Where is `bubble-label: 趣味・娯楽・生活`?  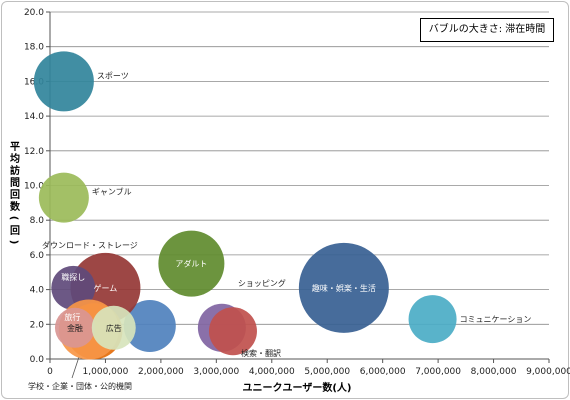 bubble-label: 趣味・娯楽・生活 is located at coordinates (344, 288).